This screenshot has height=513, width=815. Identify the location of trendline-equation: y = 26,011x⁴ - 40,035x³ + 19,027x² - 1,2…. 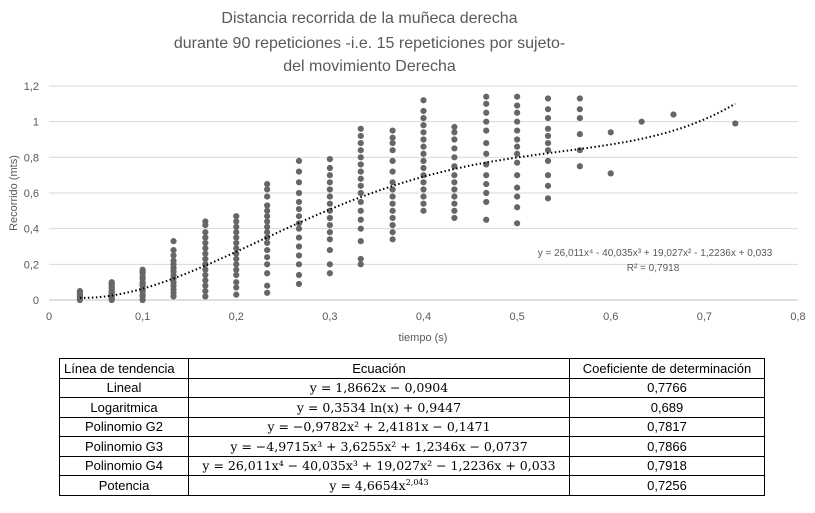
(655, 253).